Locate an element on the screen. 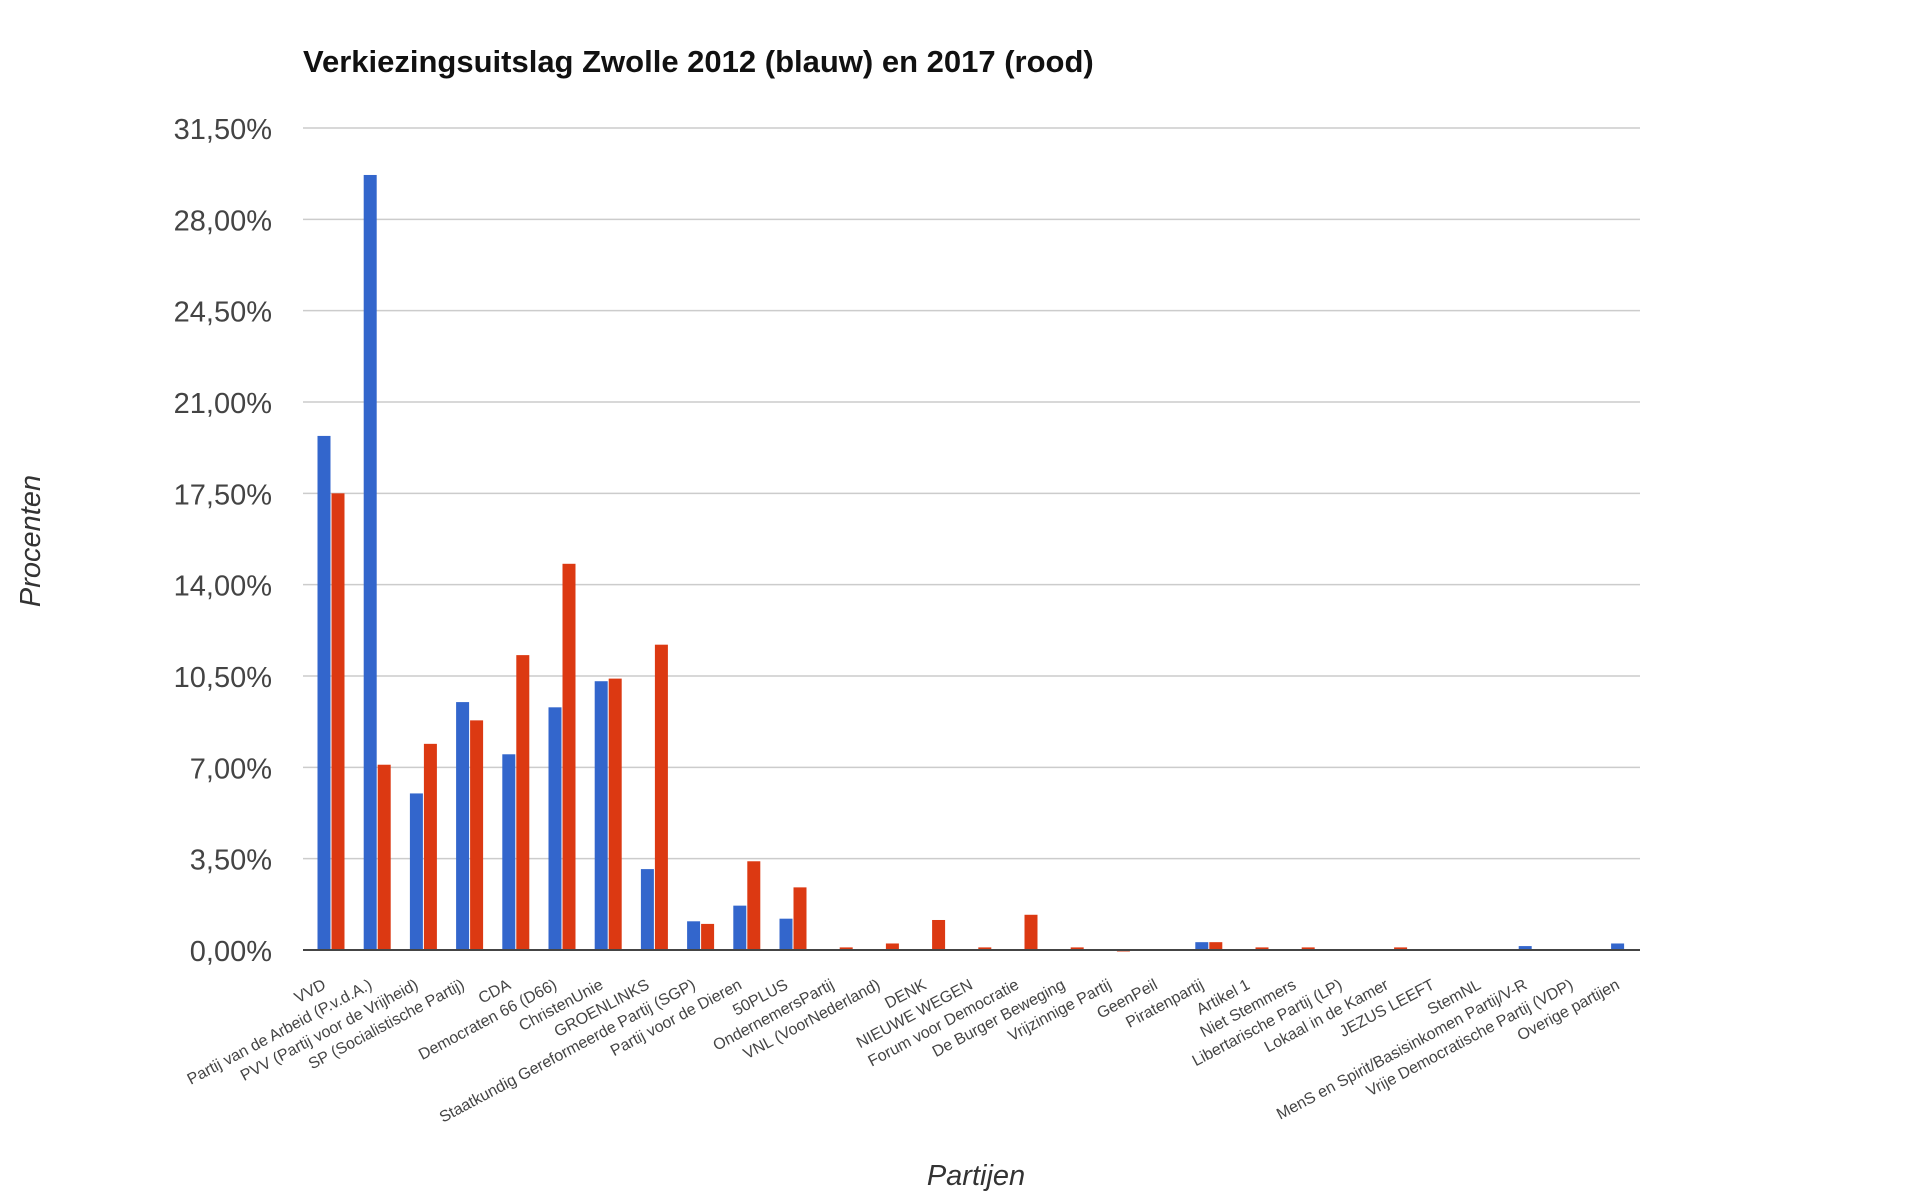 The height and width of the screenshot is (1204, 1920). y-tick-label: 14,00% is located at coordinates (223, 587).